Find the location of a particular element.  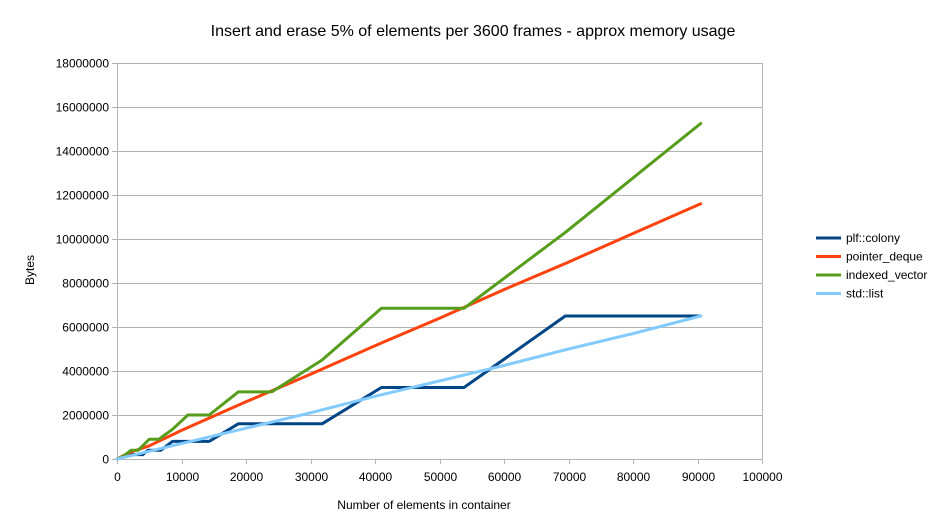

x-axis-label: Number of elements in container is located at coordinates (423, 505).